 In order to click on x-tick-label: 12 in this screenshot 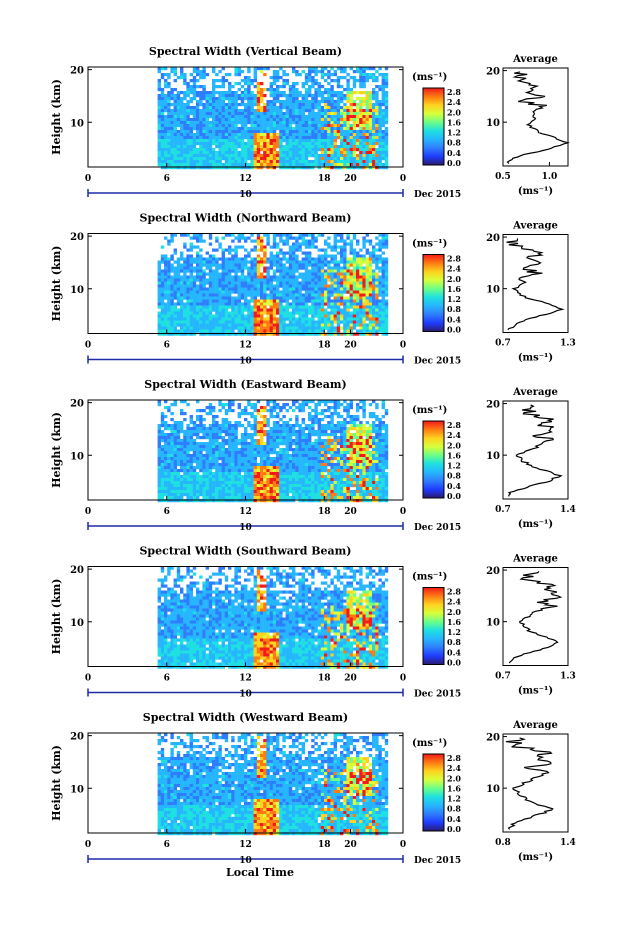, I will do `click(245, 346)`.